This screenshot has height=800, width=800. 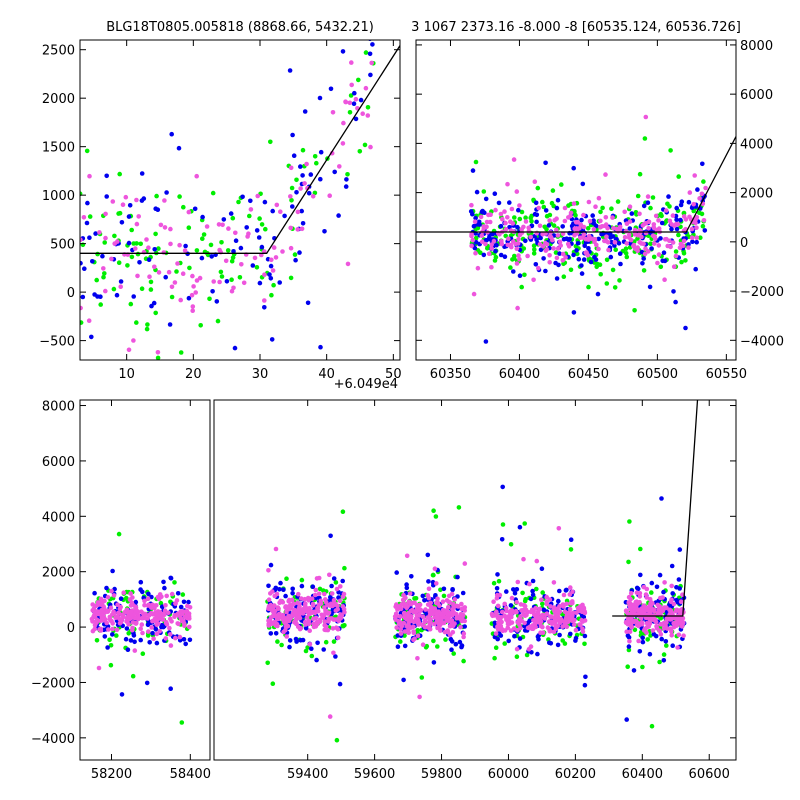 I want to click on panel-top-left-y-tick-label: 0, so click(x=71, y=293).